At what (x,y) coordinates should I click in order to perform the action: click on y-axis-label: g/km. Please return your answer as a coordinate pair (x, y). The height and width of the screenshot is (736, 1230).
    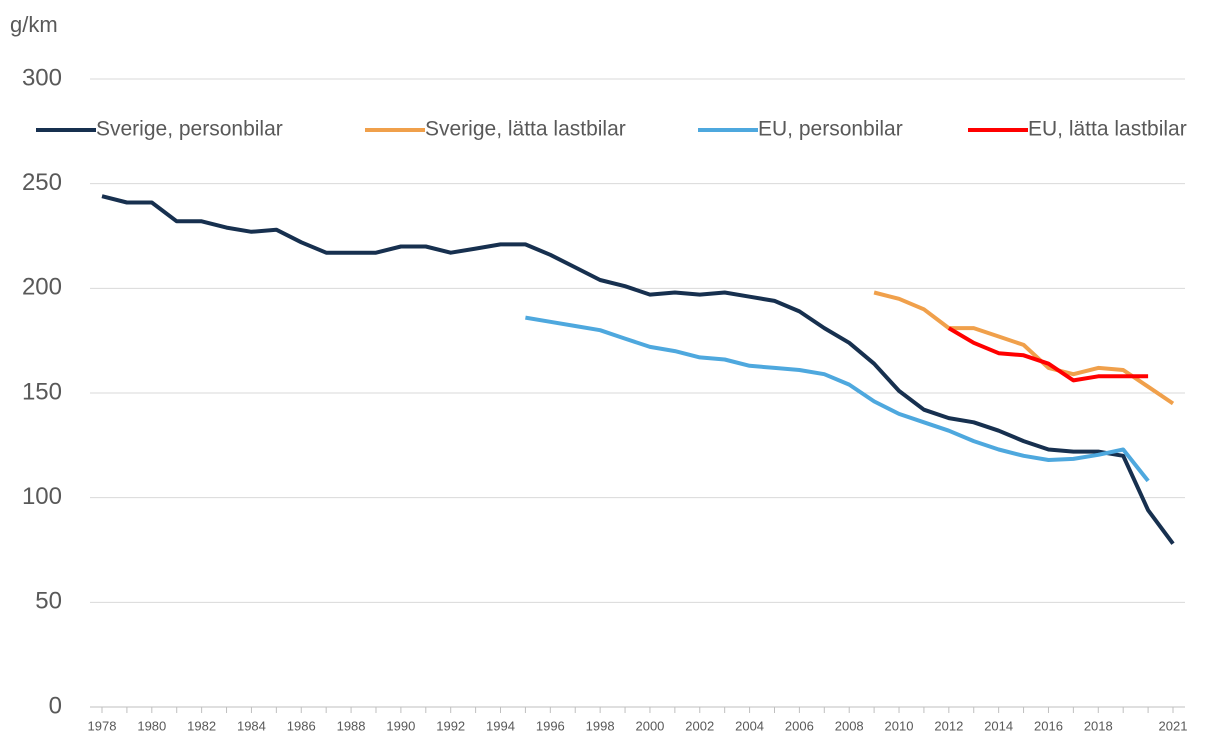
    Looking at the image, I should click on (34, 24).